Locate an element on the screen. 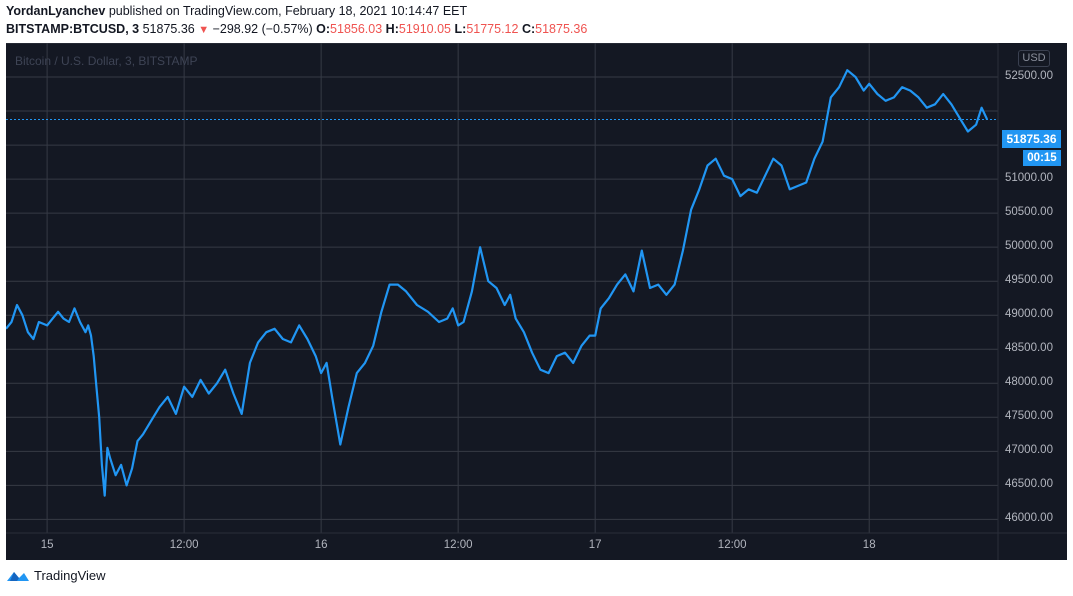 This screenshot has height=596, width=1073. high-value: 51910.05 is located at coordinates (425, 29).